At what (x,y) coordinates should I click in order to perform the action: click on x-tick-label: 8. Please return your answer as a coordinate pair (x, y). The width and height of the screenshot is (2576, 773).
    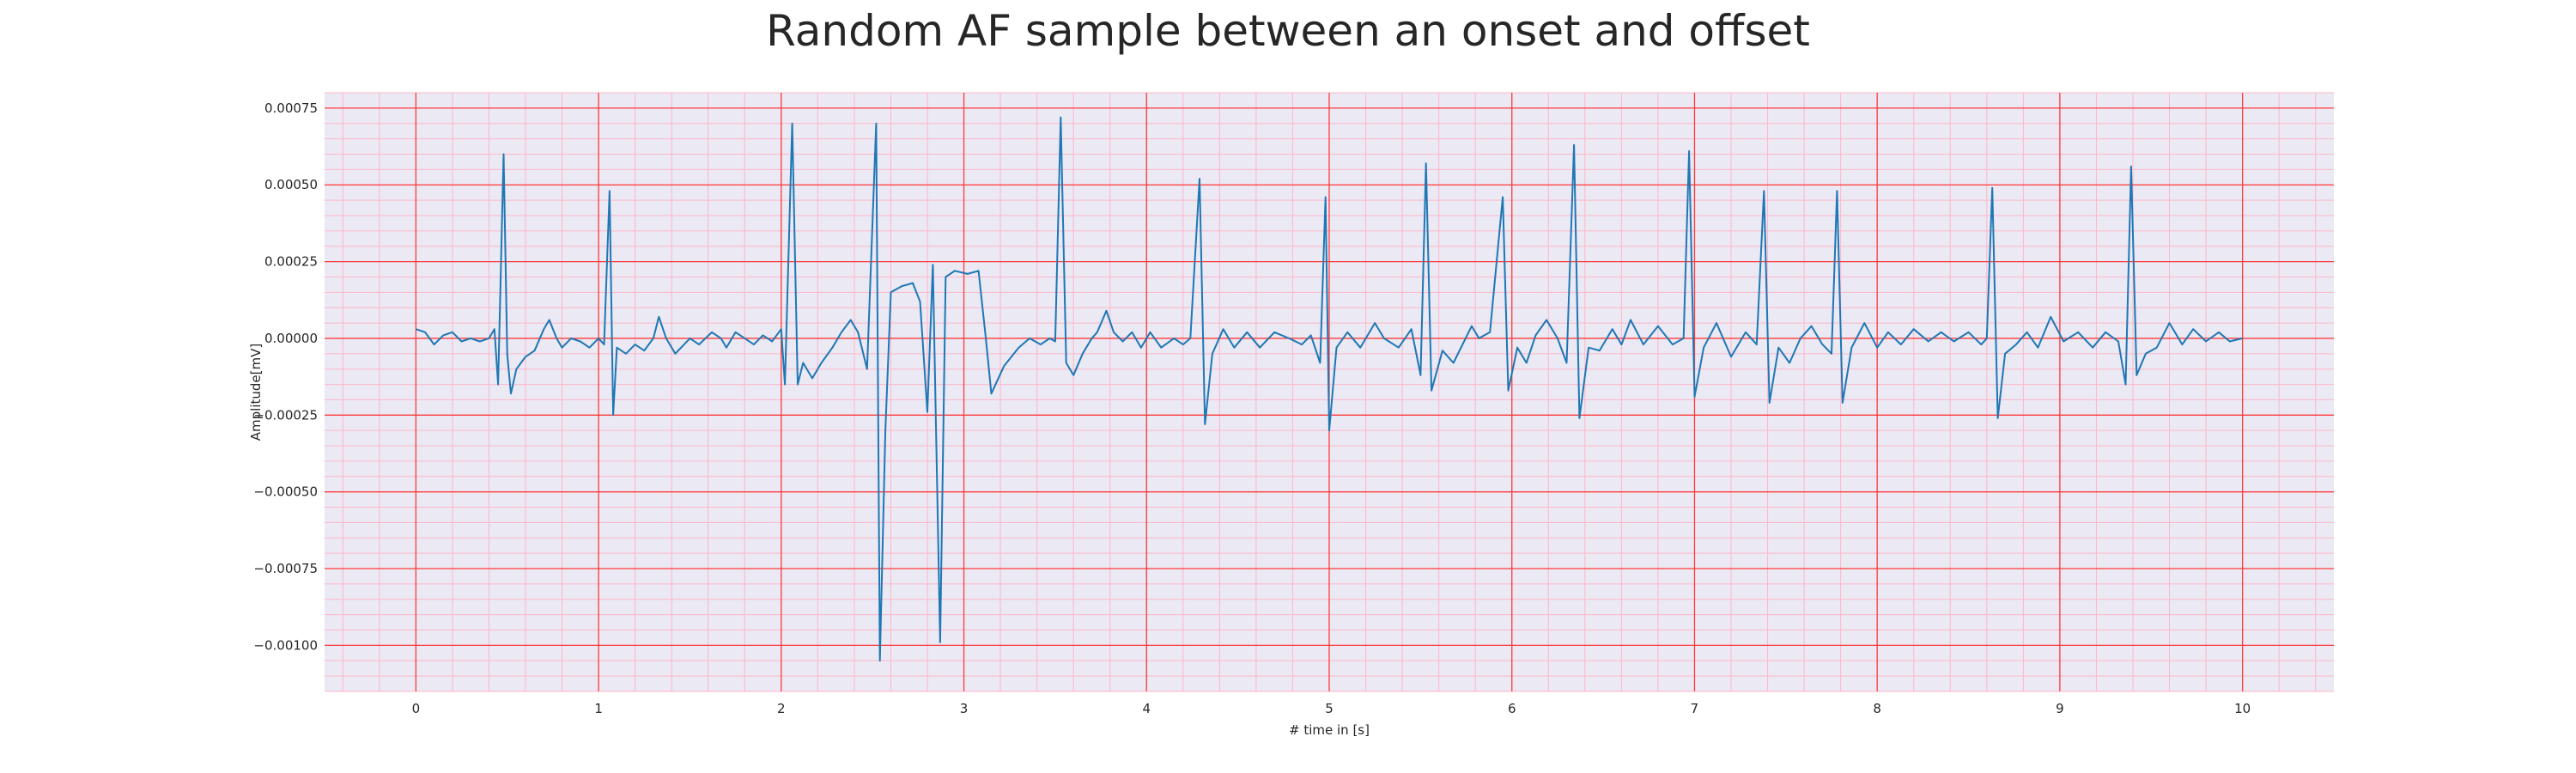
    Looking at the image, I should click on (1877, 708).